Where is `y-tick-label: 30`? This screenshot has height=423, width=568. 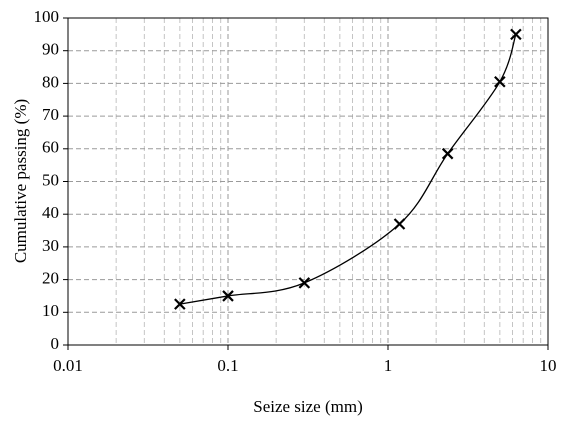 y-tick-label: 30 is located at coordinates (50, 245).